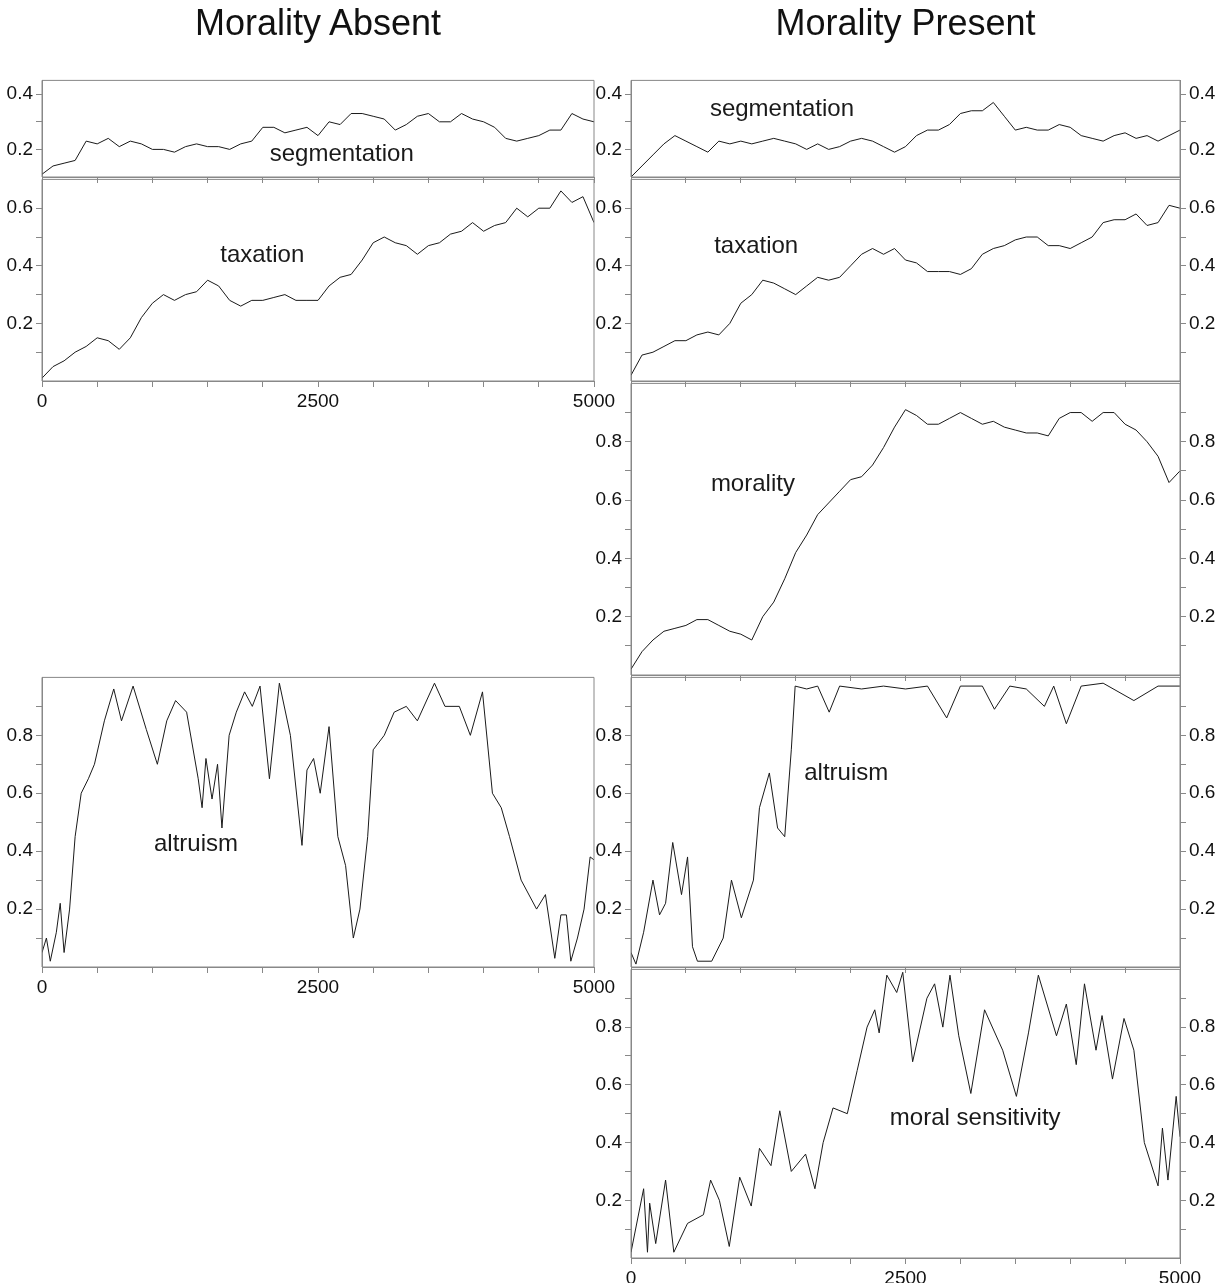  Describe the element at coordinates (905, 23) in the screenshot. I see `chart-title: Morality Present` at that location.